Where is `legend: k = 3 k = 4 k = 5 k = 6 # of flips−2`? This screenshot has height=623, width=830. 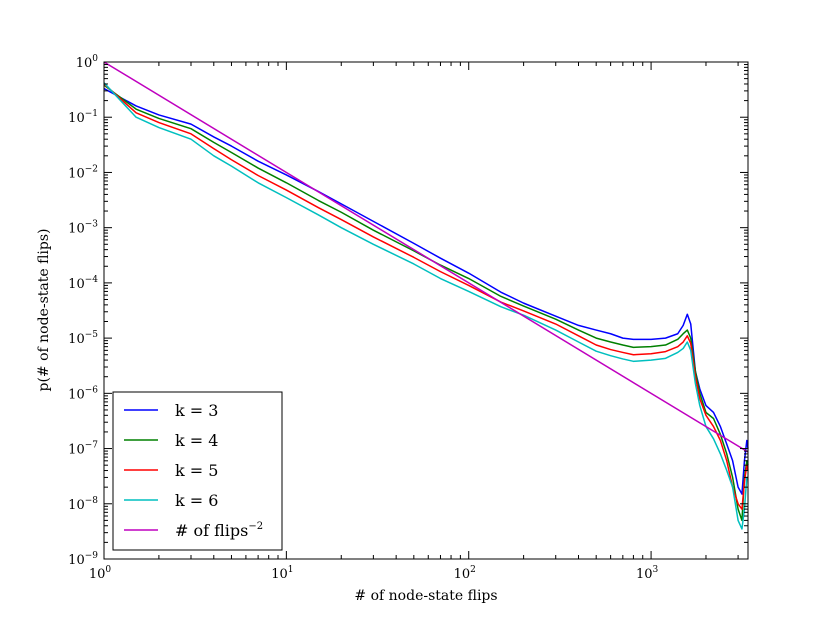 legend: k = 3 k = 4 k = 5 k = 6 # of flips−2 is located at coordinates (197, 471).